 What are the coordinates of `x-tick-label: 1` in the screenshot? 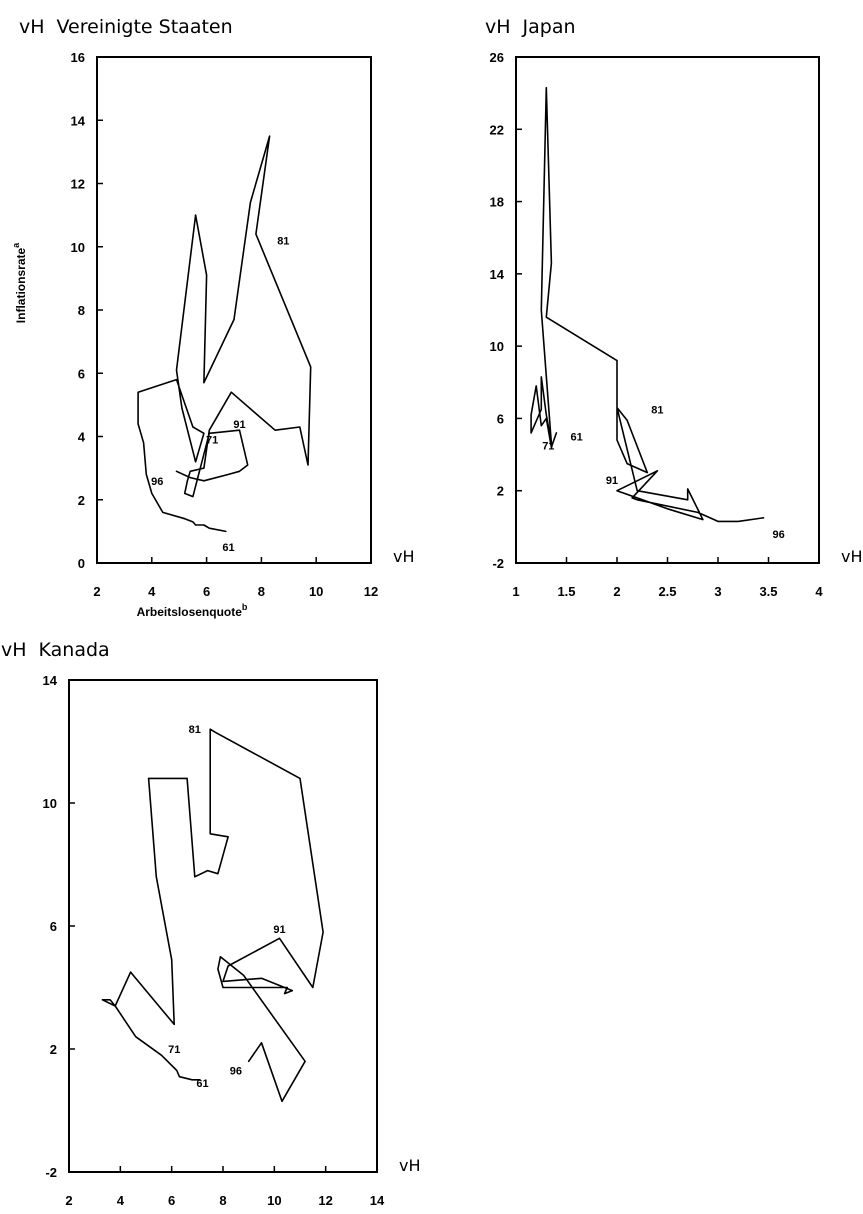 It's located at (515, 591).